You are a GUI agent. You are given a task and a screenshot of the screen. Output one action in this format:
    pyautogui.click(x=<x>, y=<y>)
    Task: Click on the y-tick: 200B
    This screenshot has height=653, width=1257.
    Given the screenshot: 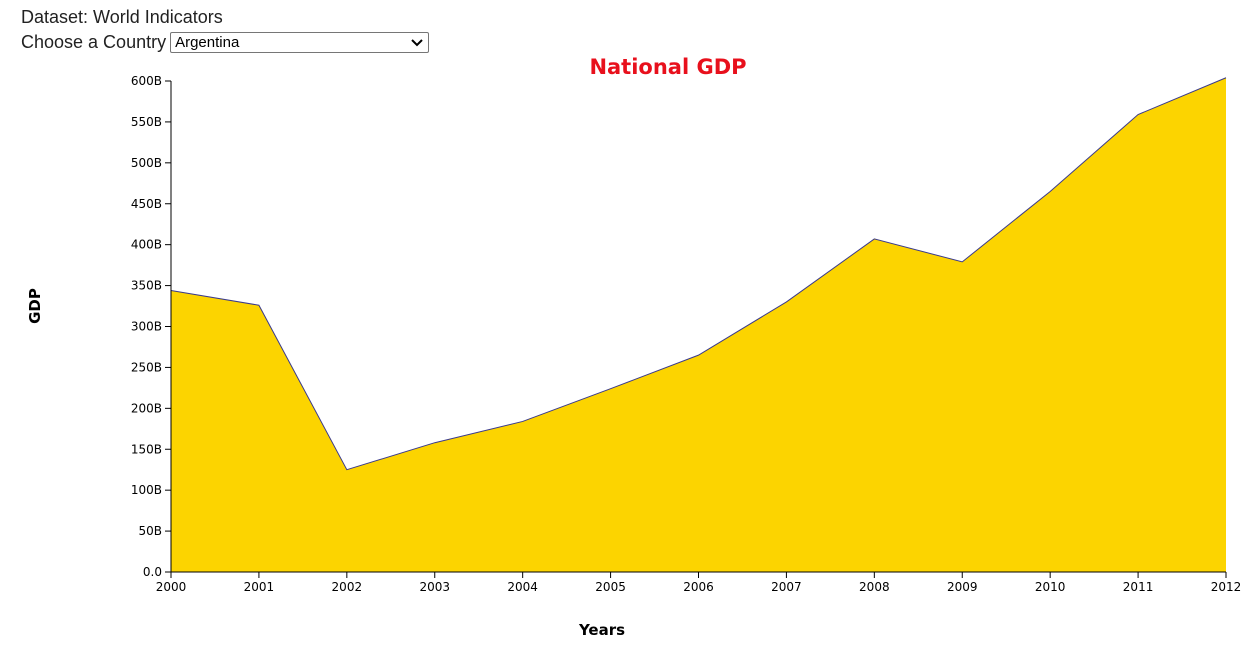 What is the action you would take?
    pyautogui.click(x=151, y=408)
    